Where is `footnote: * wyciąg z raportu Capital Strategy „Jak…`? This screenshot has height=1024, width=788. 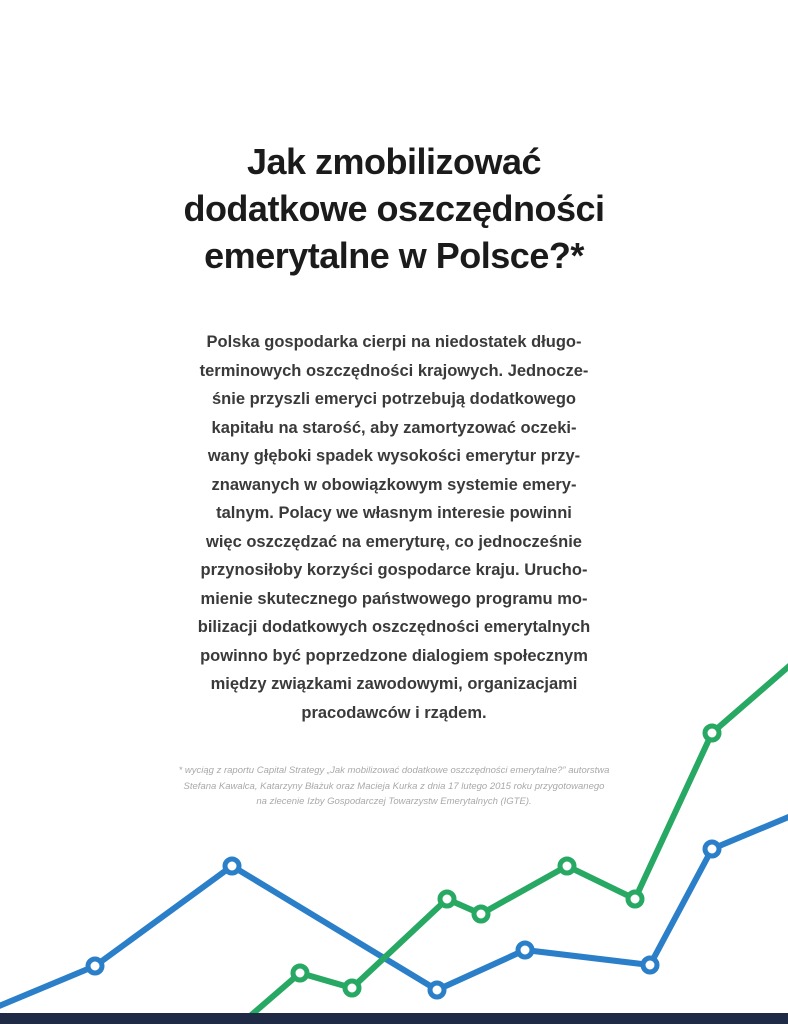 footnote: * wyciąg z raportu Capital Strategy „Jak… is located at coordinates (394, 786).